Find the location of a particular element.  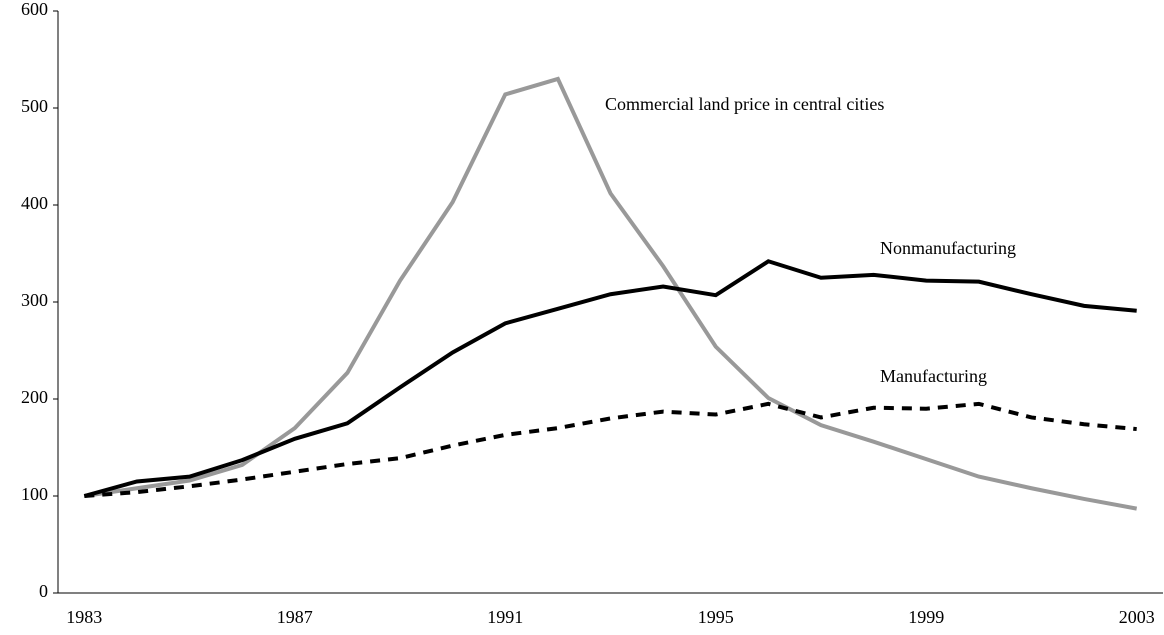

y-tick-label: 400 is located at coordinates (34, 203).